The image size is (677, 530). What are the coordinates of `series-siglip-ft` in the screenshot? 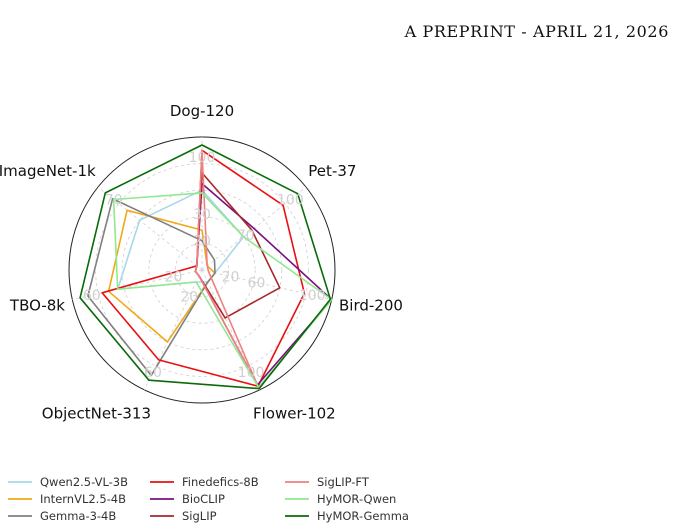 It's located at (226, 268).